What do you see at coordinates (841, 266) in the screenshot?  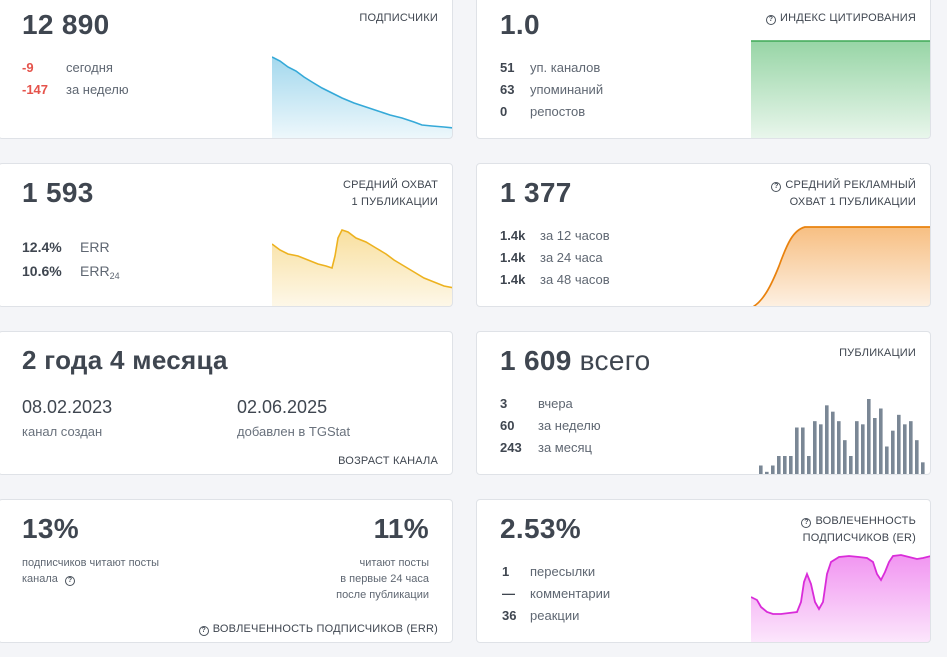 I see `ad-reach-sparkline` at bounding box center [841, 266].